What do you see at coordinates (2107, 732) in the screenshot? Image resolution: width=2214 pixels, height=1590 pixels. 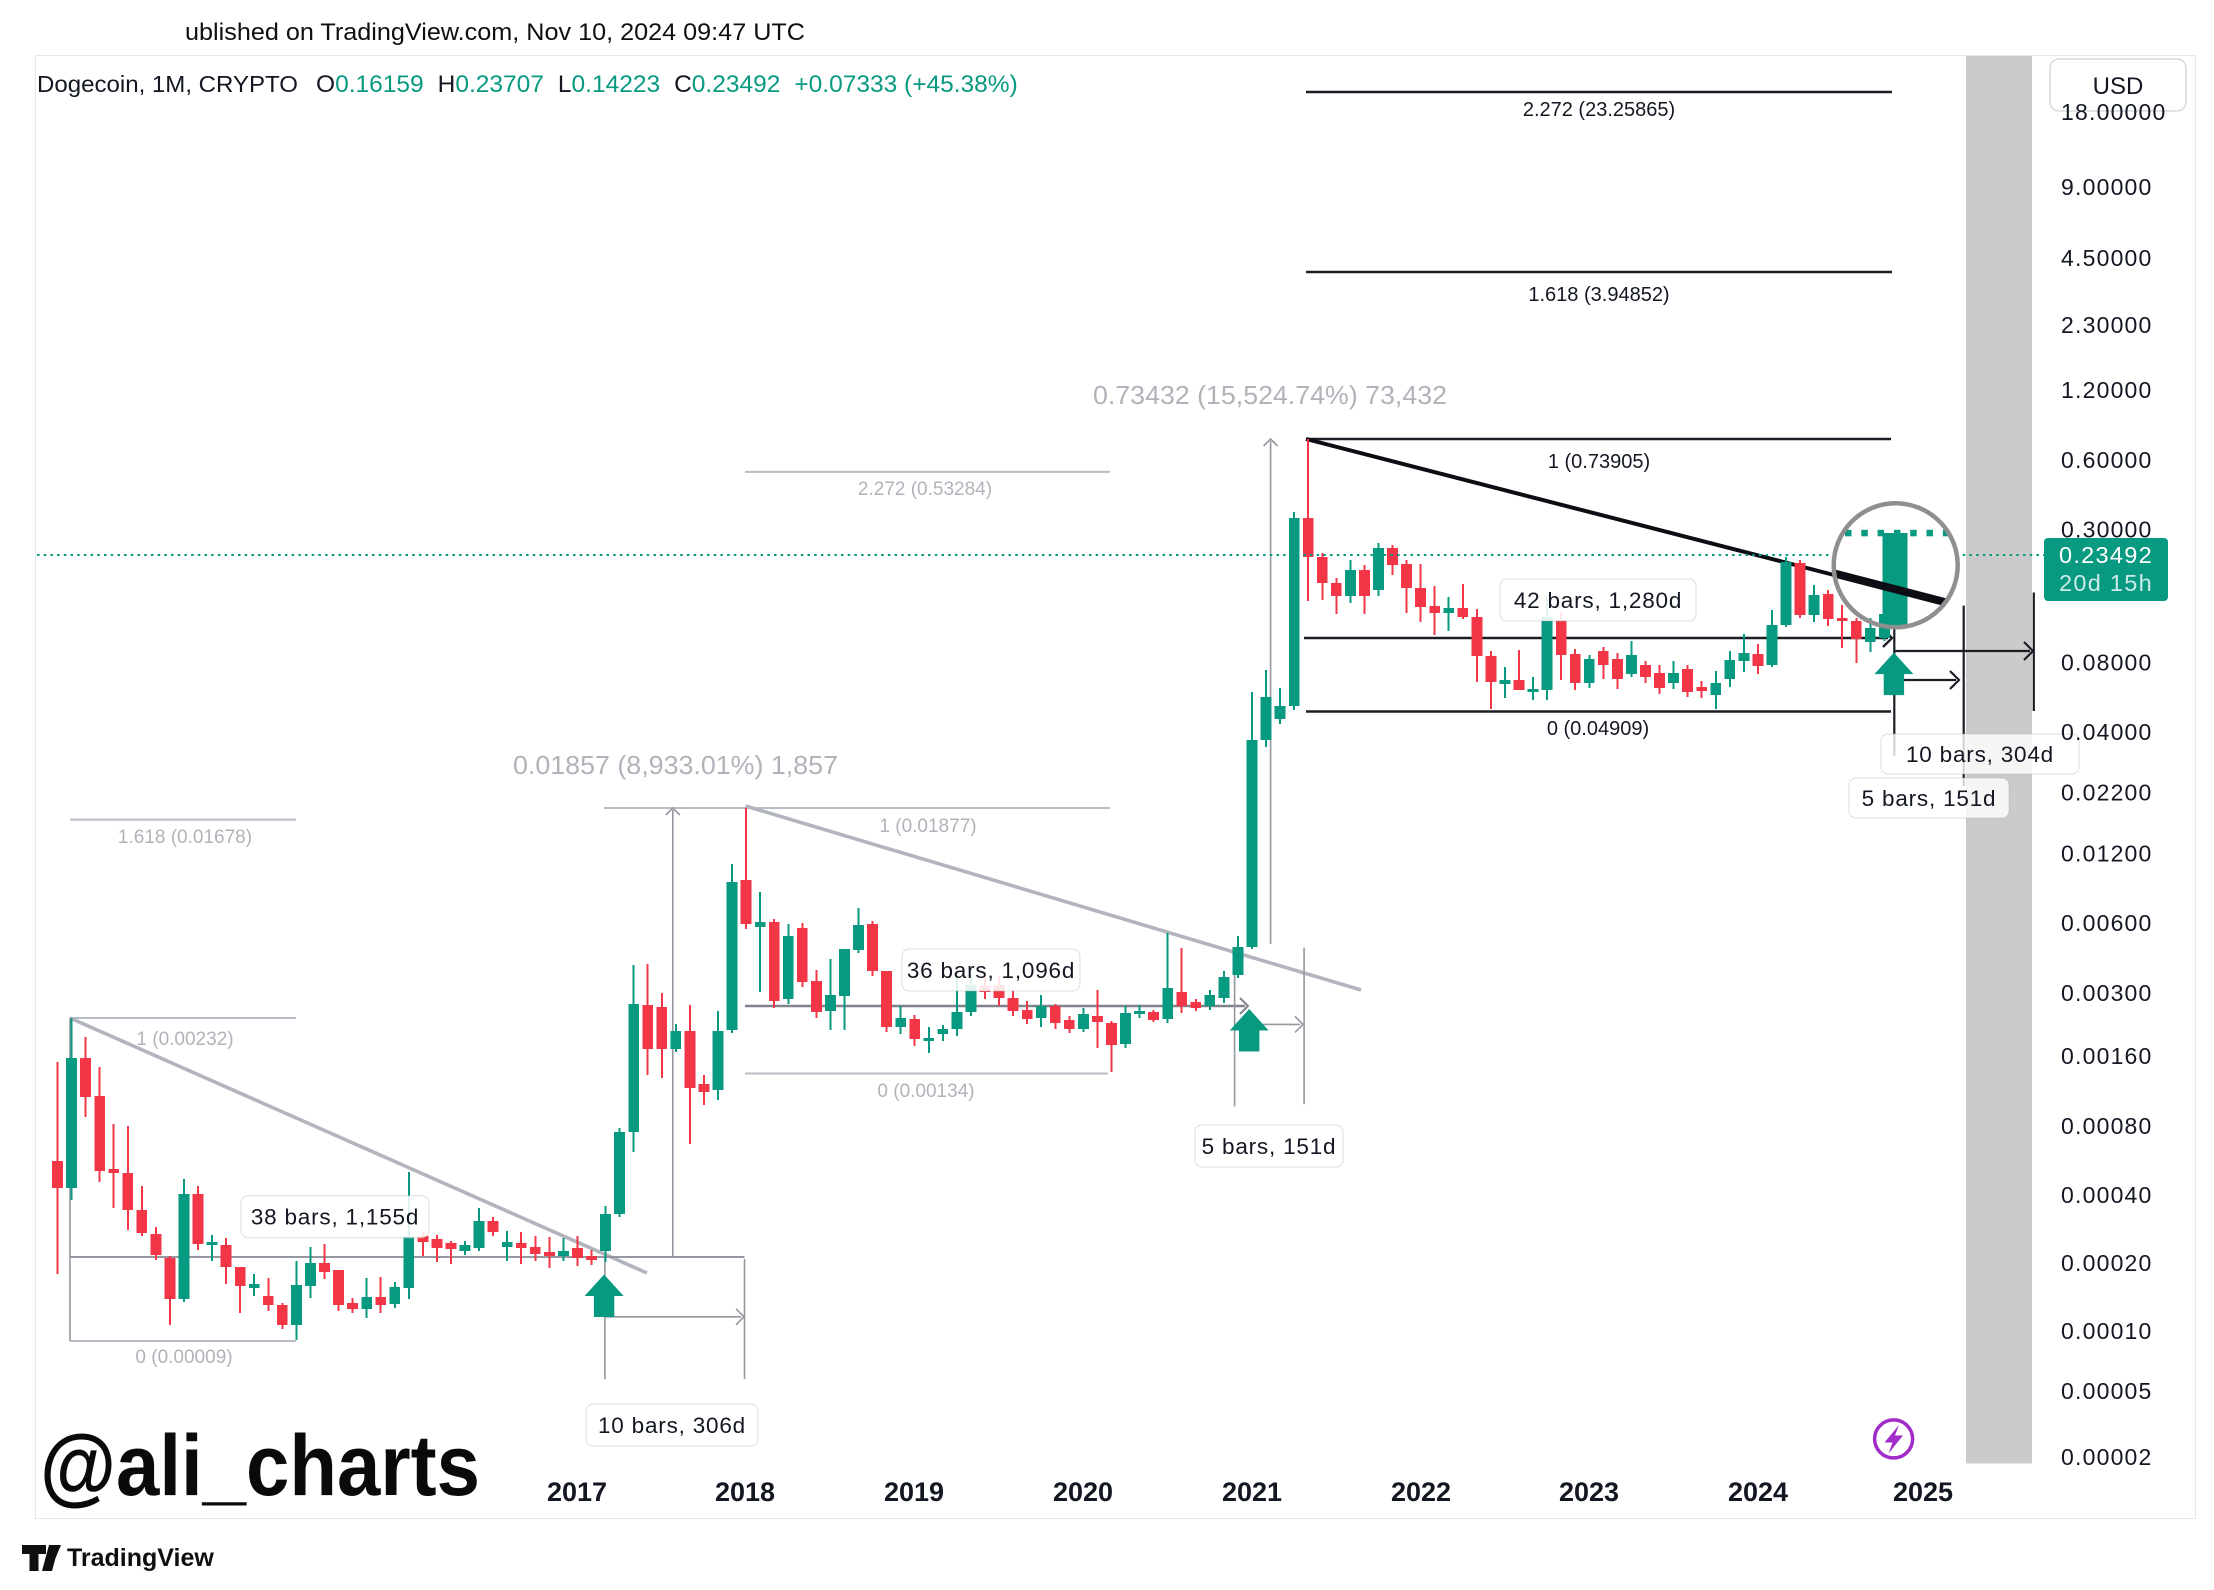 I see `svg-text: 0.04000` at bounding box center [2107, 732].